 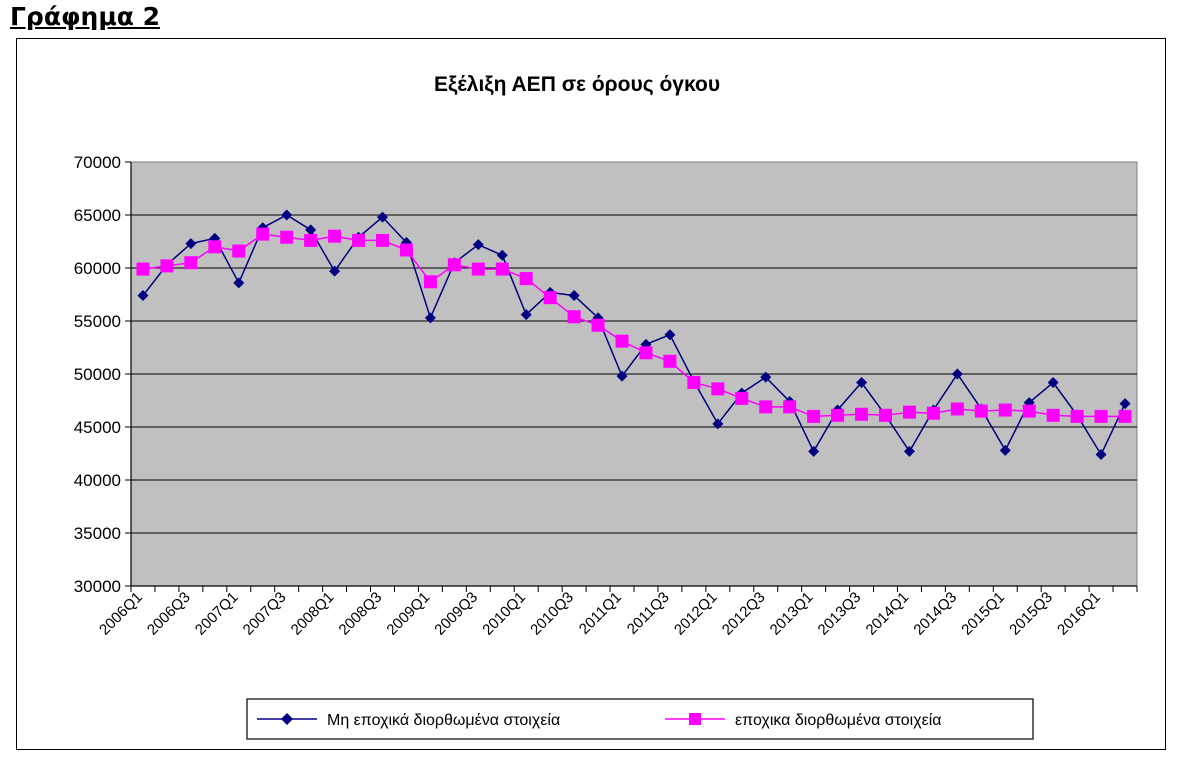 What do you see at coordinates (361, 614) in the screenshot?
I see `x-tick-label: 2008Q3` at bounding box center [361, 614].